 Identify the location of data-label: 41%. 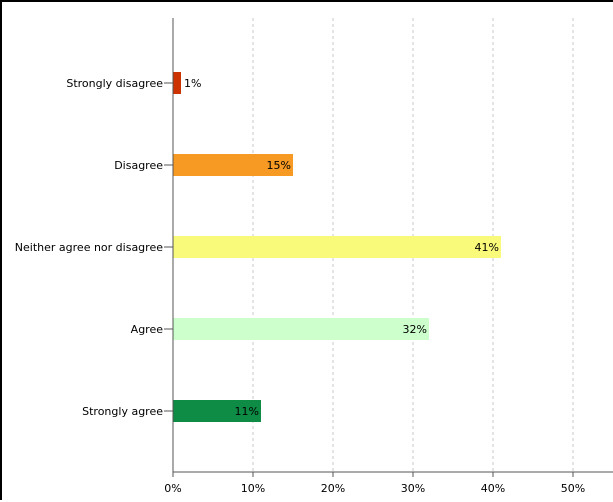
(487, 247).